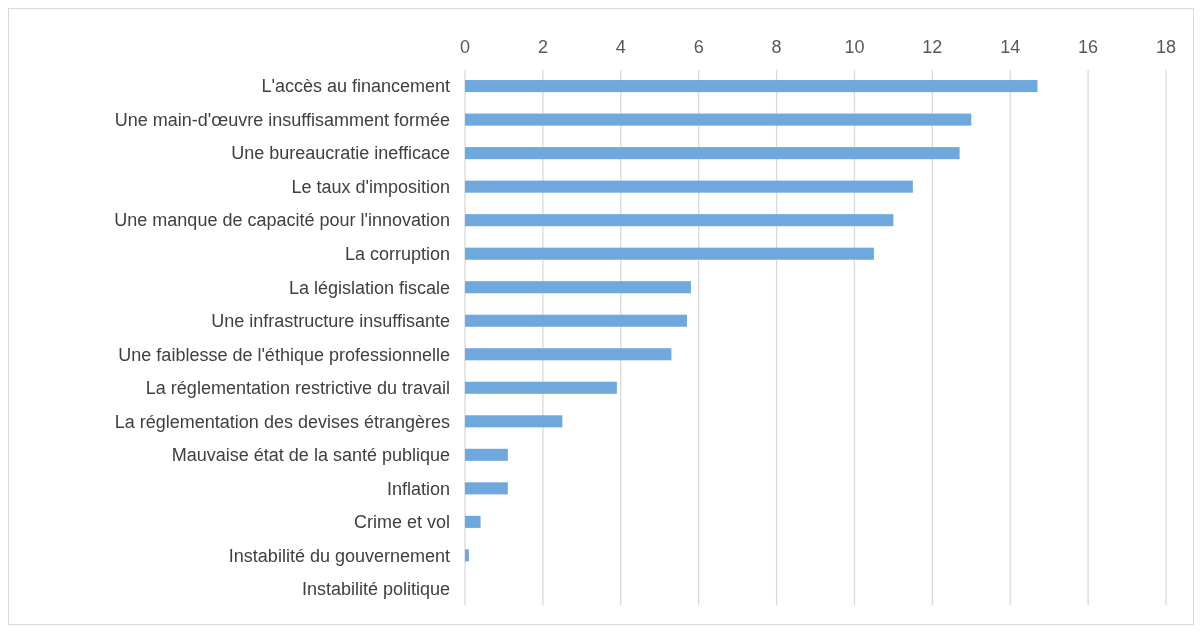 Image resolution: width=1202 pixels, height=633 pixels. Describe the element at coordinates (310, 455) in the screenshot. I see `y-tick-label: Mauvaise état de la santé publique` at that location.